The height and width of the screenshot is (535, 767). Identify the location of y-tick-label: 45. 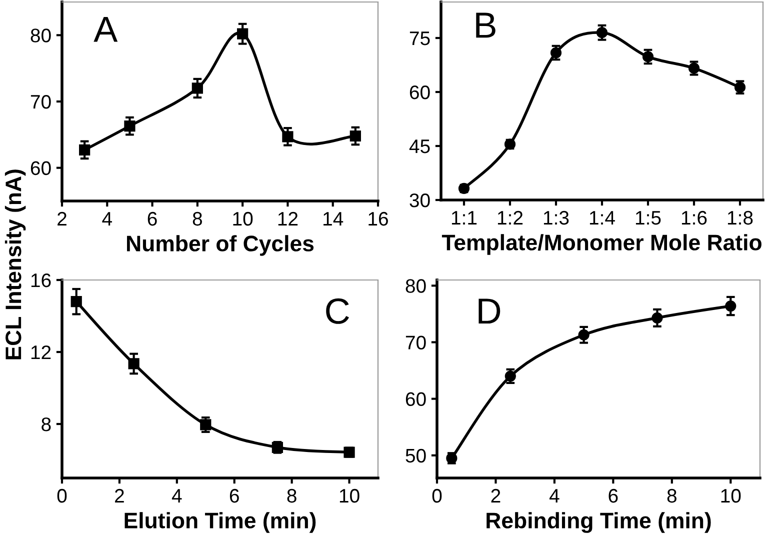
(419, 147).